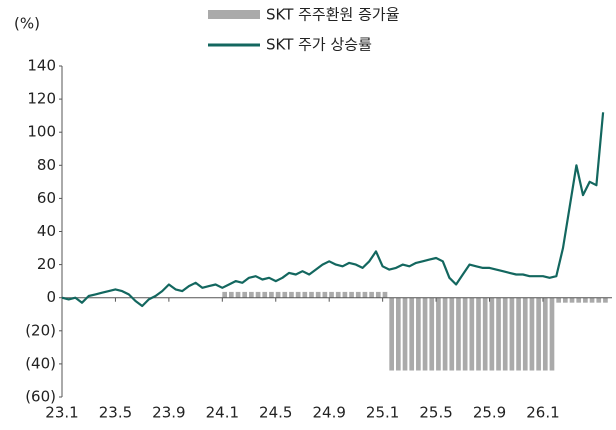 The height and width of the screenshot is (430, 616). What do you see at coordinates (382, 413) in the screenshot?
I see `x-tick-label: 25.1` at bounding box center [382, 413].